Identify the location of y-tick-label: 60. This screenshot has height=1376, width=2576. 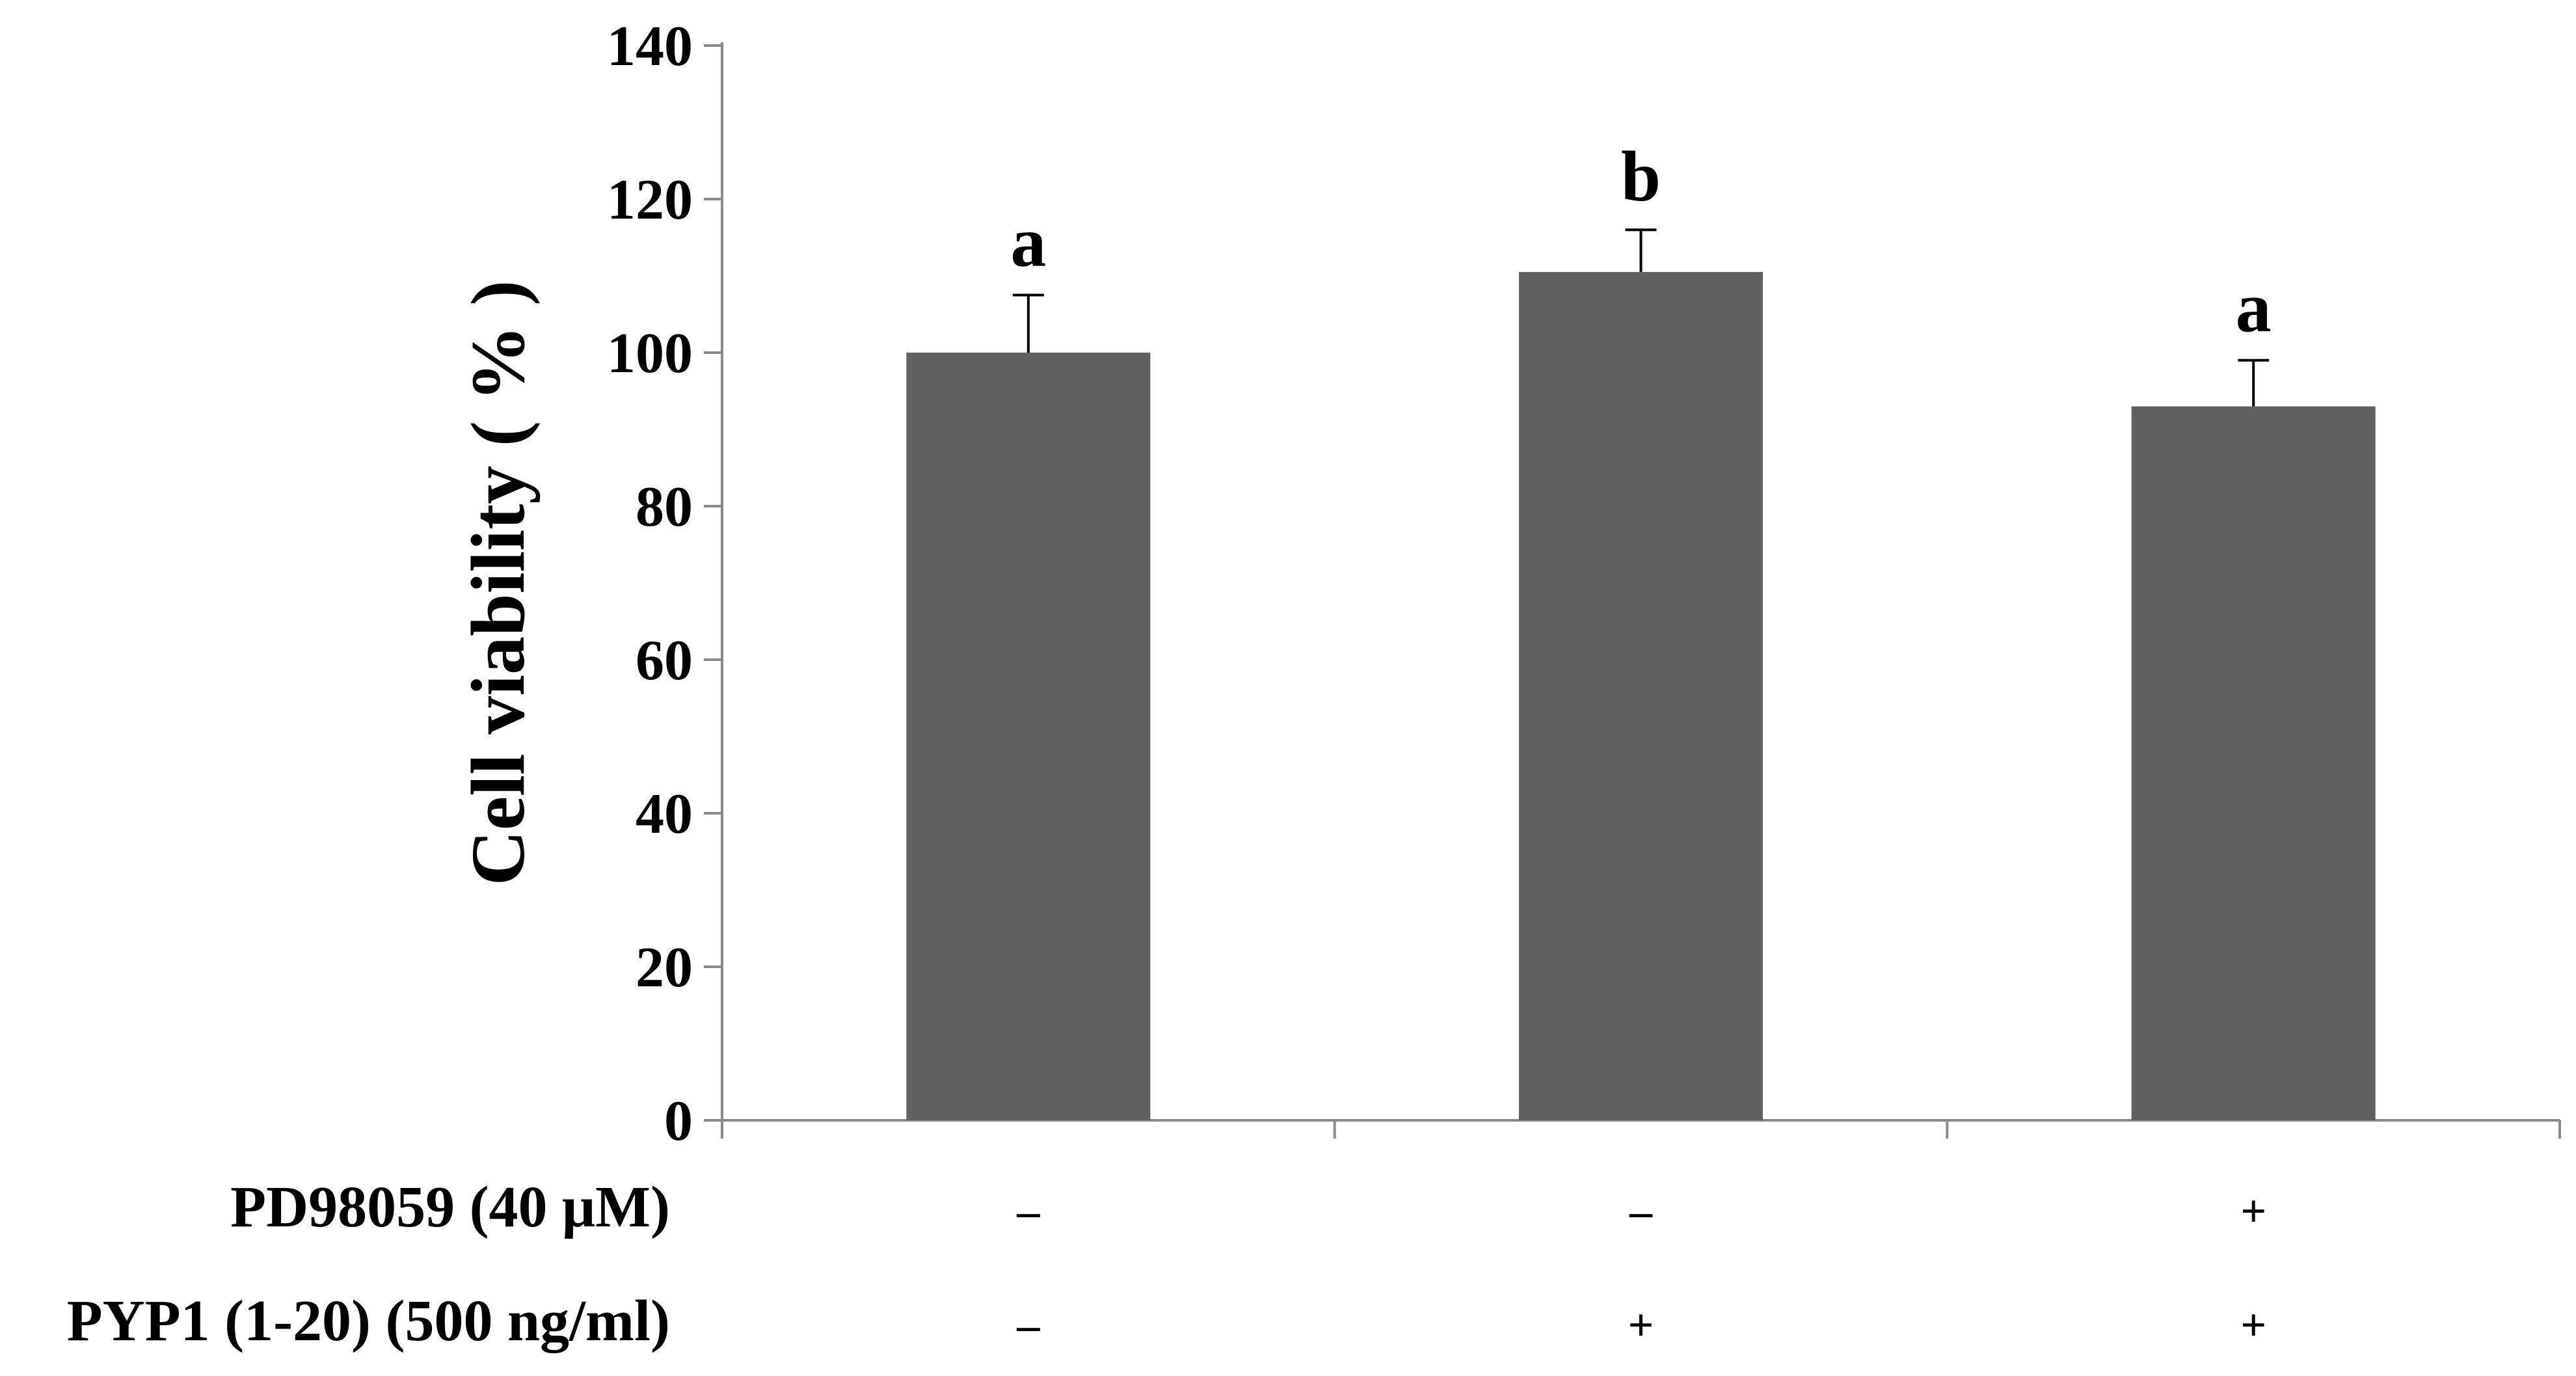
(664, 660).